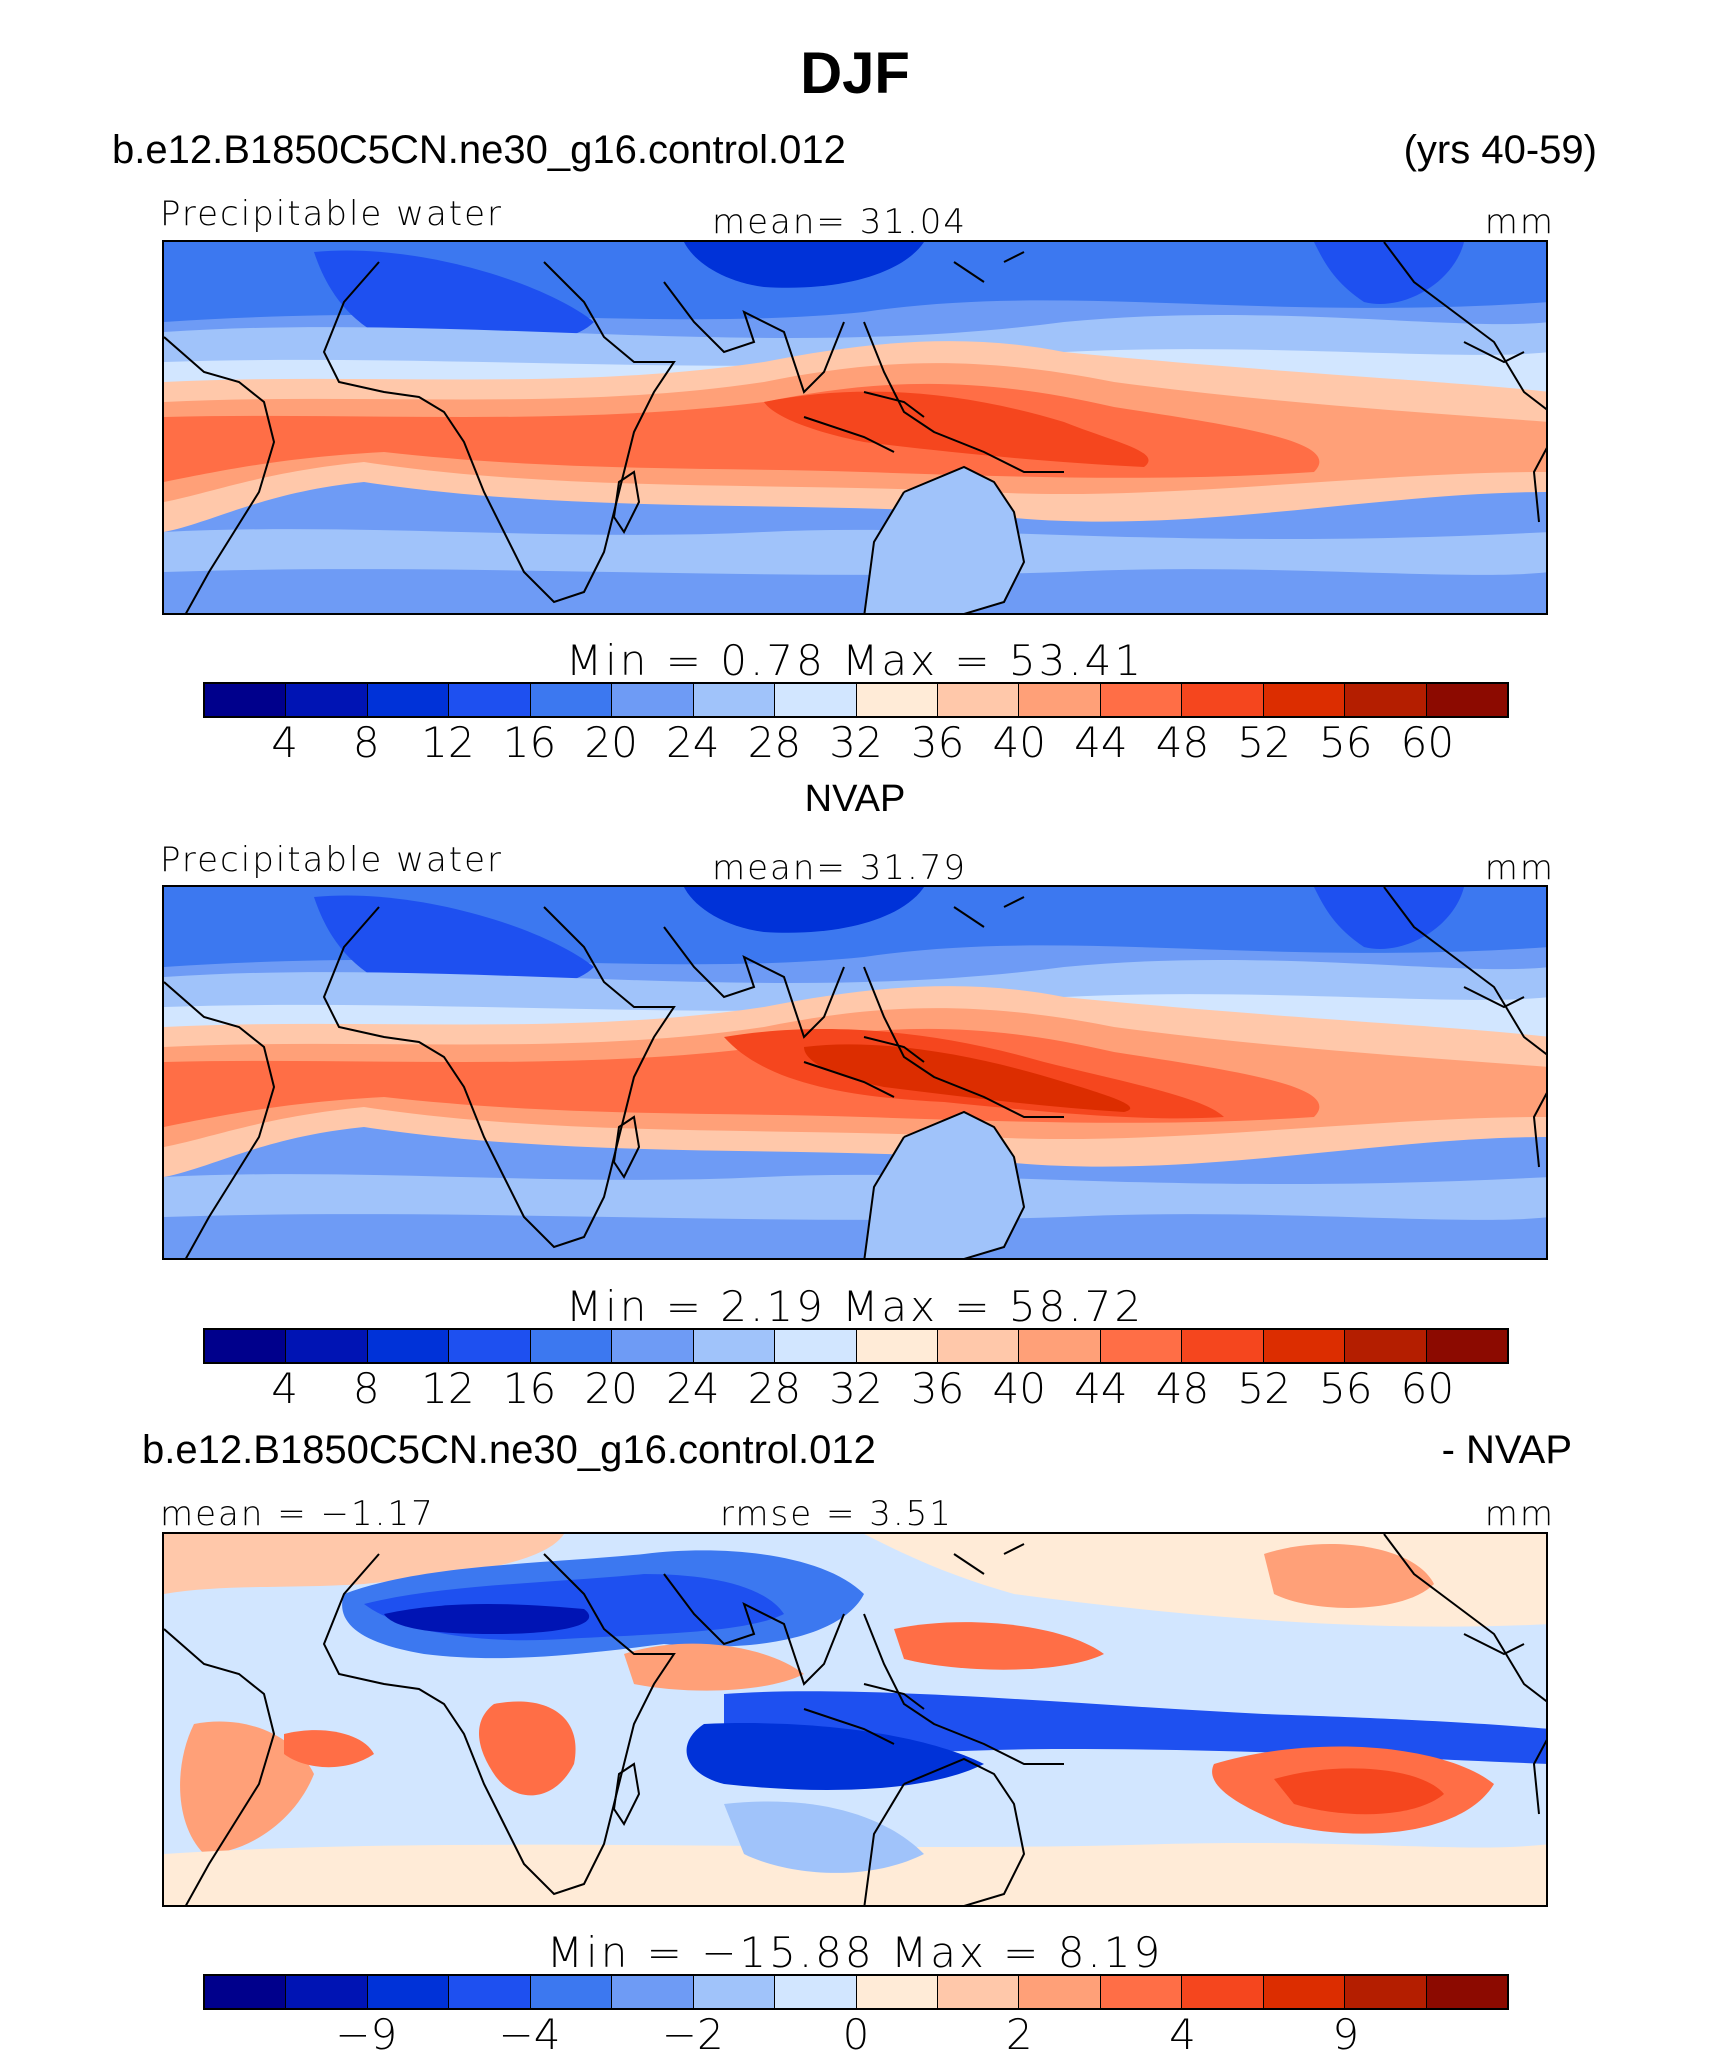 The width and height of the screenshot is (1710, 2064). I want to click on panel2-variable-label: Precipitable water, so click(332, 860).